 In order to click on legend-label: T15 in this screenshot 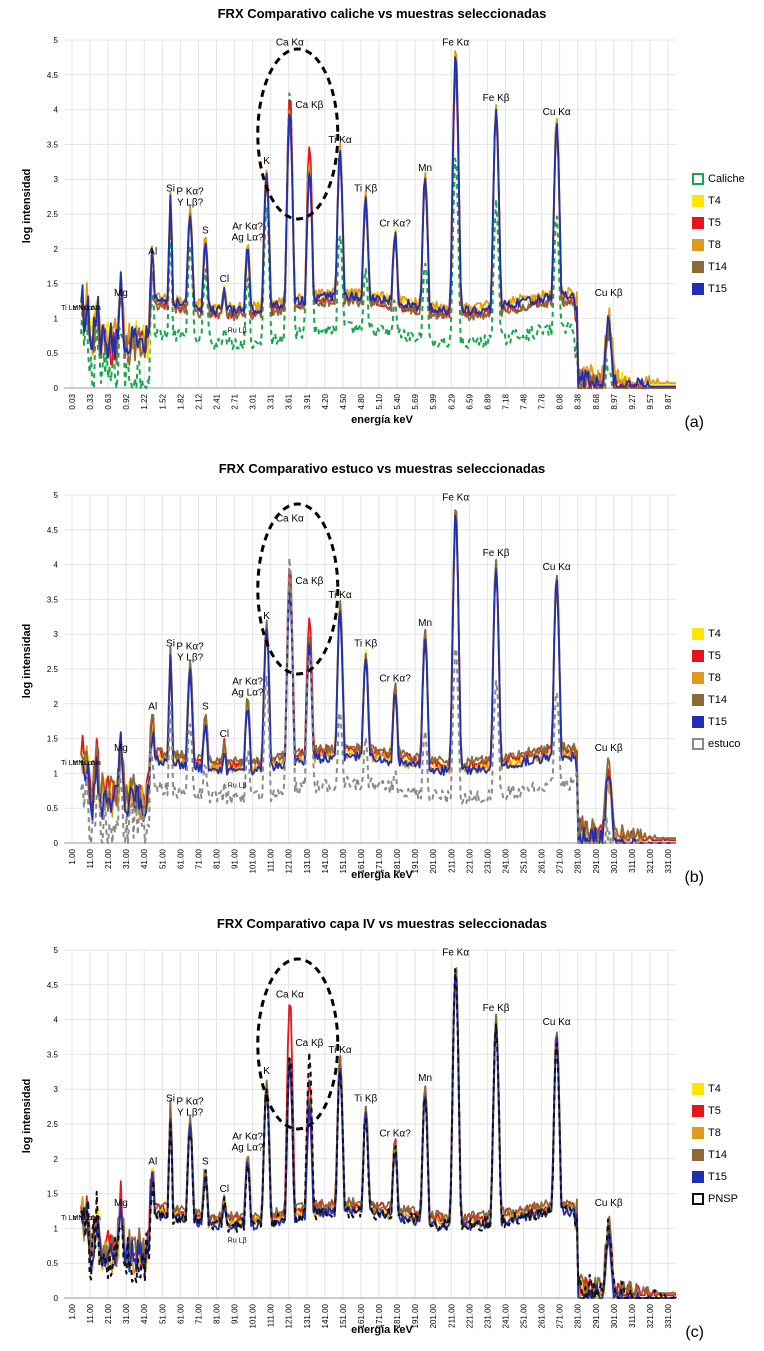, I will do `click(717, 289)`.